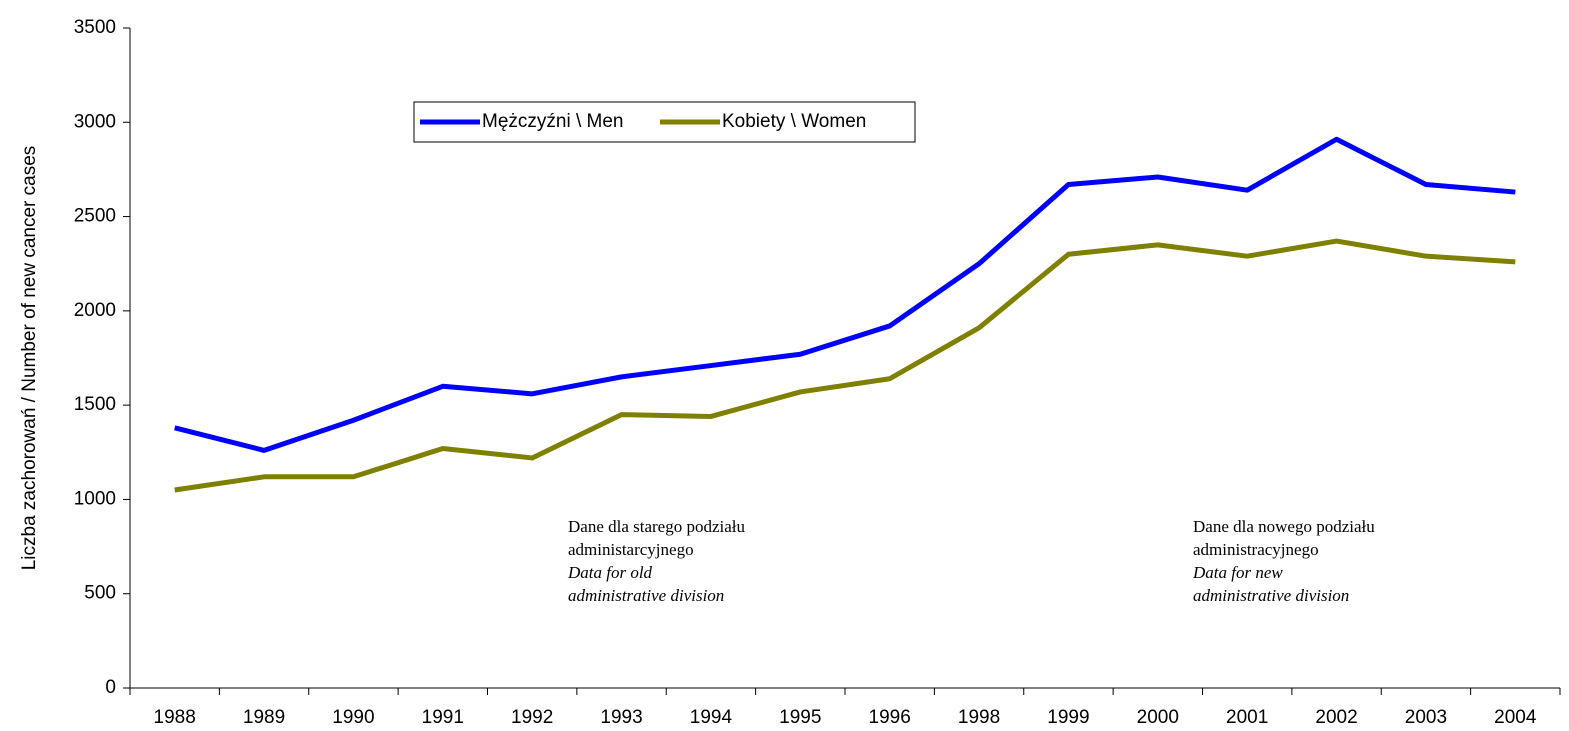 This screenshot has width=1569, height=731. I want to click on x-tick-label: 1989, so click(264, 717).